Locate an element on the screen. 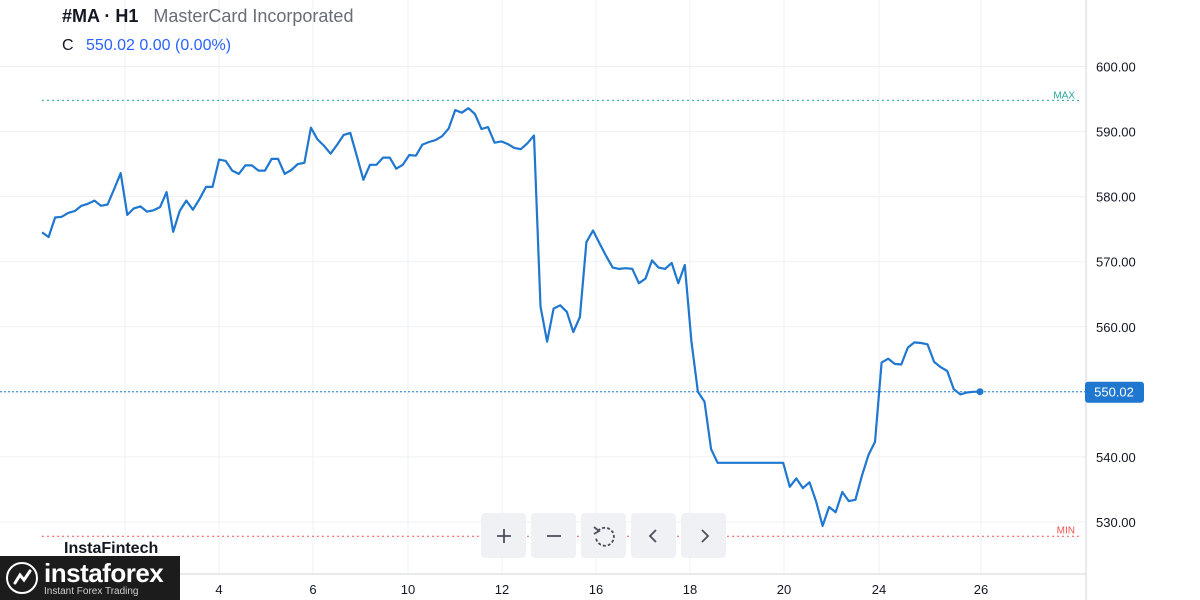 The height and width of the screenshot is (600, 1200). company-name: MasterCard Incorporated is located at coordinates (253, 16).